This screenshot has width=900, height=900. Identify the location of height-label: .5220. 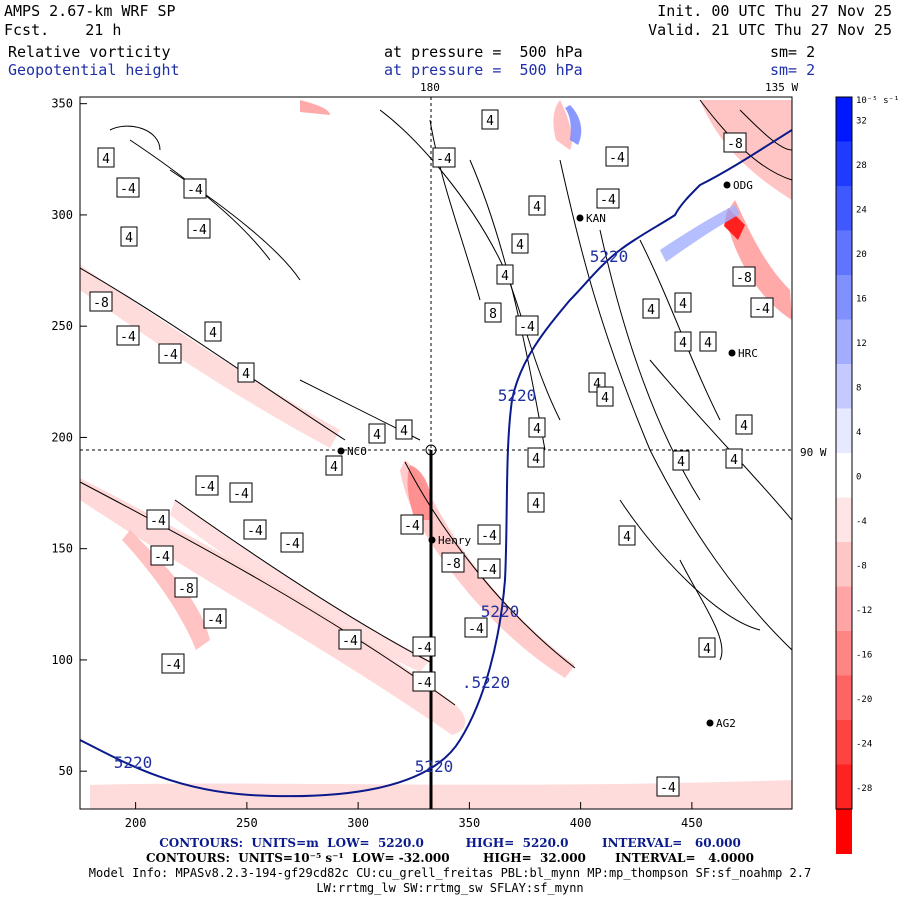
(486, 682).